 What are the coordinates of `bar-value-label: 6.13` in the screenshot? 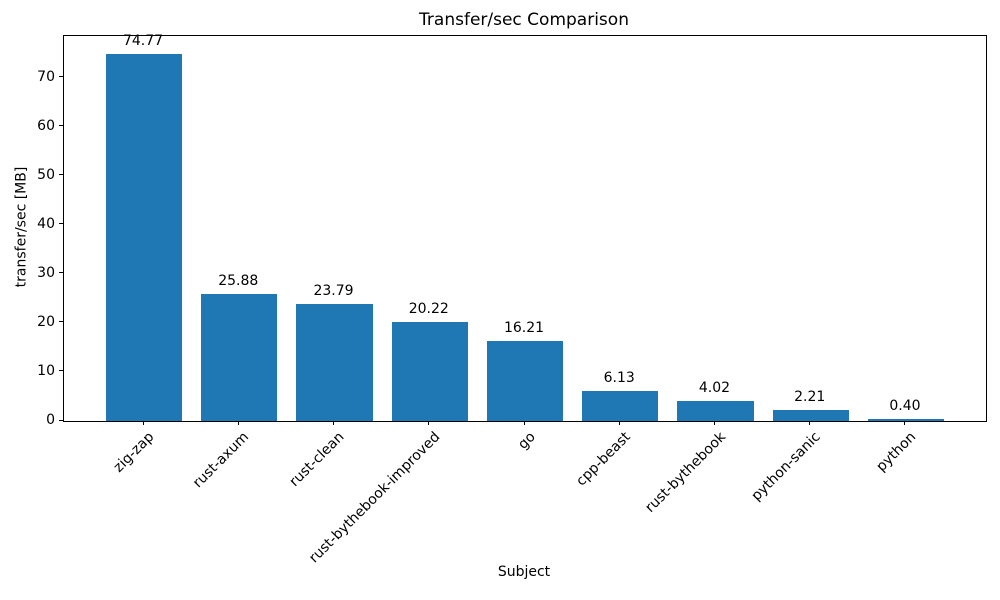 It's located at (619, 378).